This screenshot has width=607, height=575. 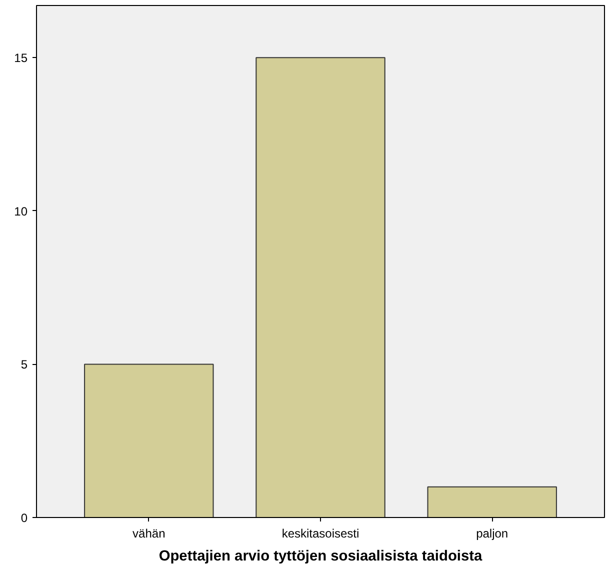 What do you see at coordinates (24, 365) in the screenshot?
I see `y-tick-label: 5` at bounding box center [24, 365].